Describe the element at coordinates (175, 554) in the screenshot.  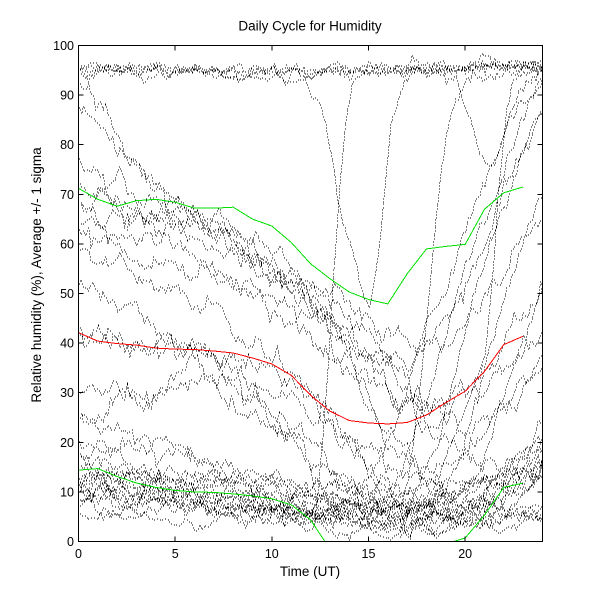
I see `svg-text: 5` at that location.